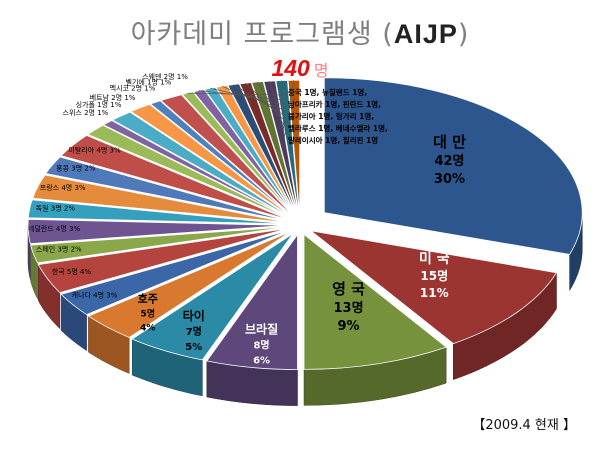  What do you see at coordinates (261, 328) in the screenshot?
I see `slice-label-name: 브라질` at bounding box center [261, 328].